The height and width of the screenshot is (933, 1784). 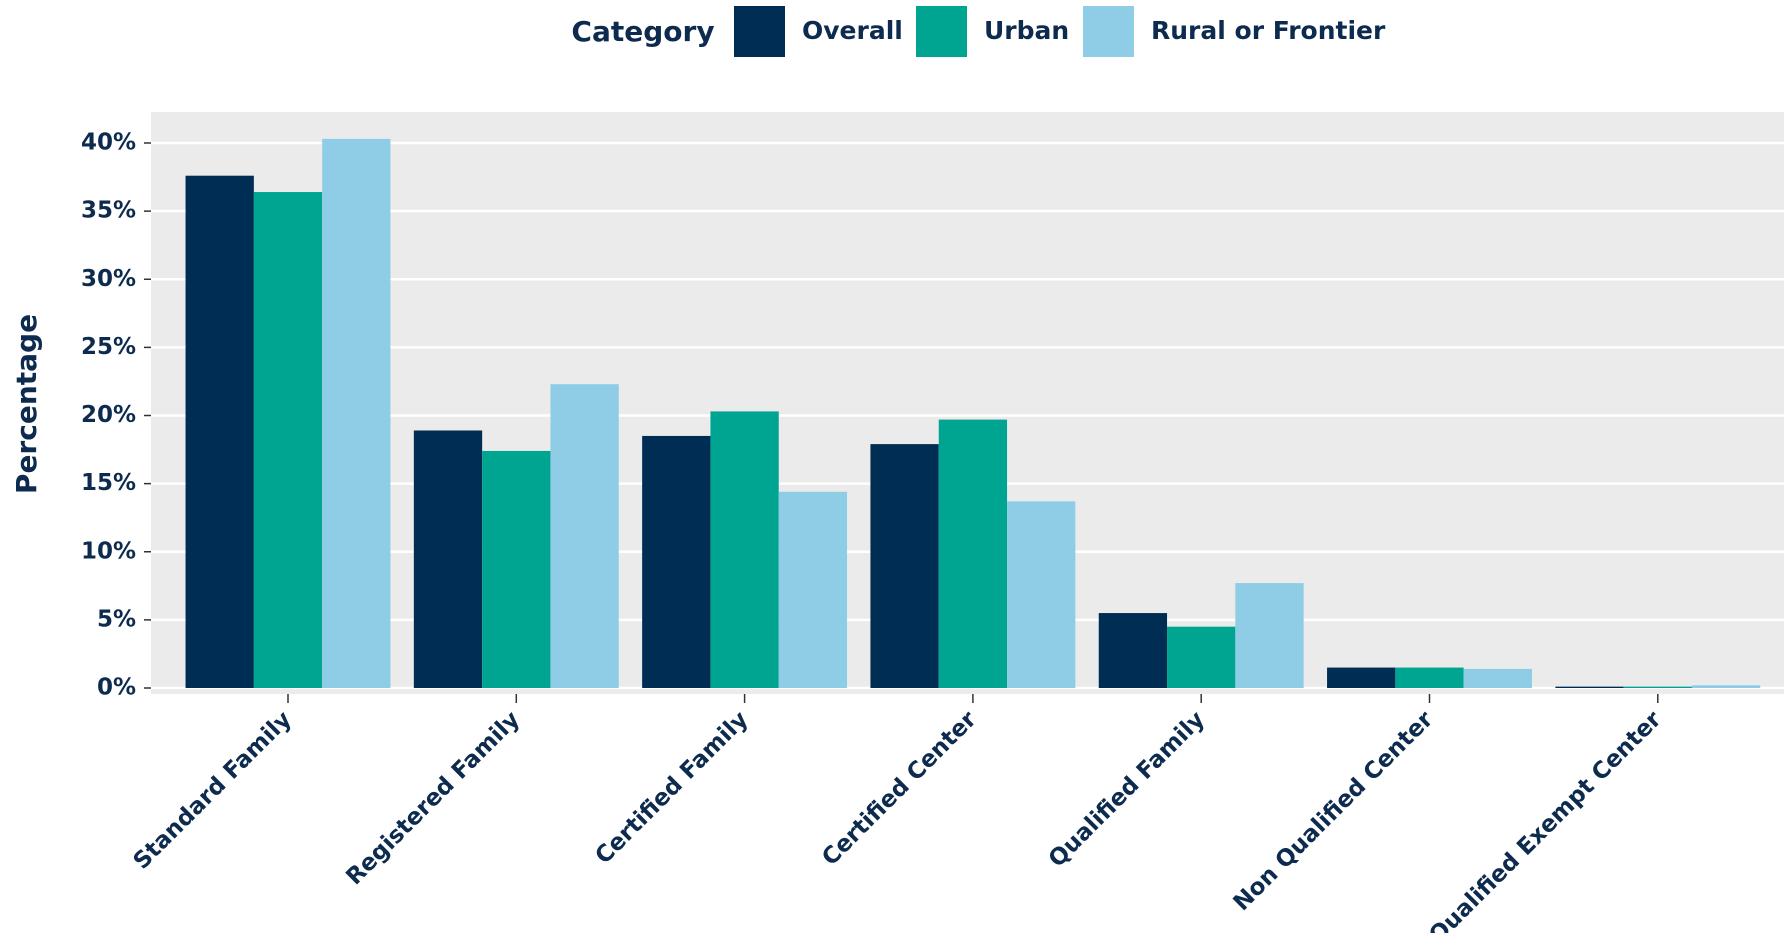 I want to click on legend-label: Rural or Frontier, so click(x=1268, y=30).